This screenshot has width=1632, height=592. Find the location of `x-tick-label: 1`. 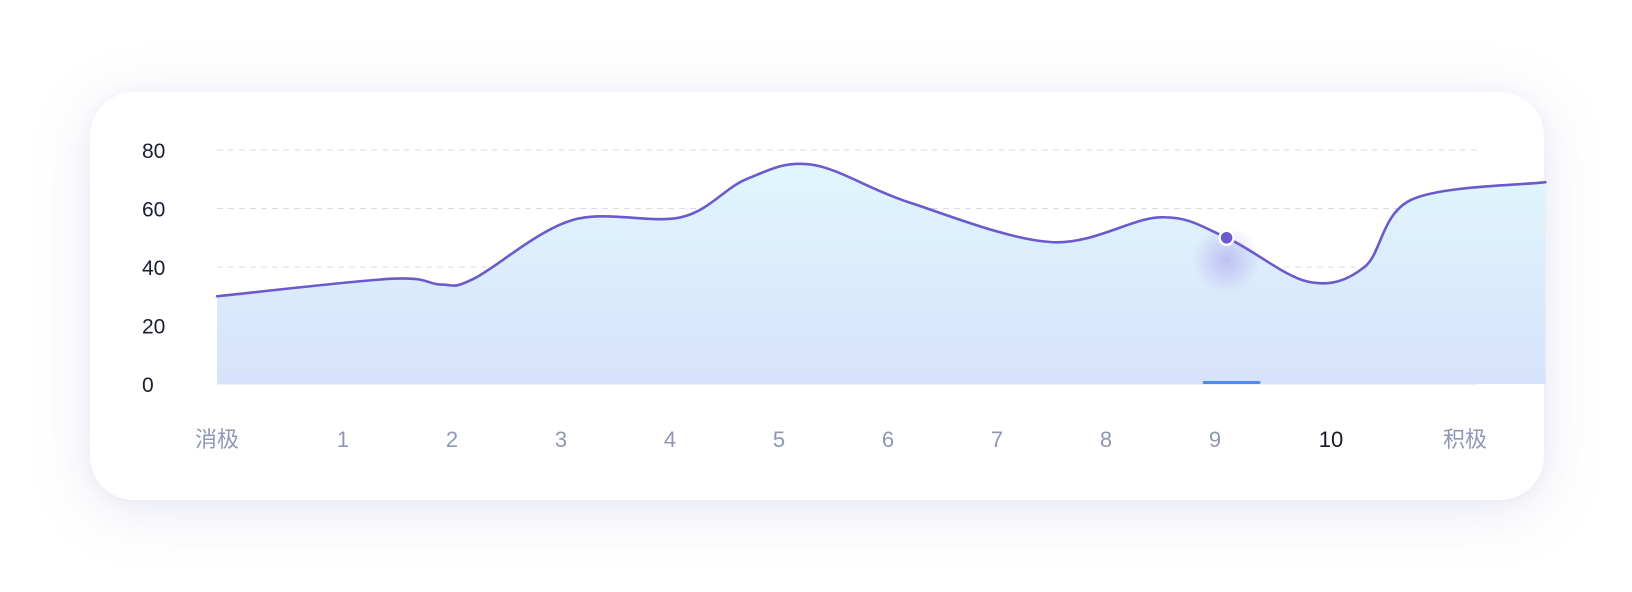

x-tick-label: 1 is located at coordinates (343, 439).